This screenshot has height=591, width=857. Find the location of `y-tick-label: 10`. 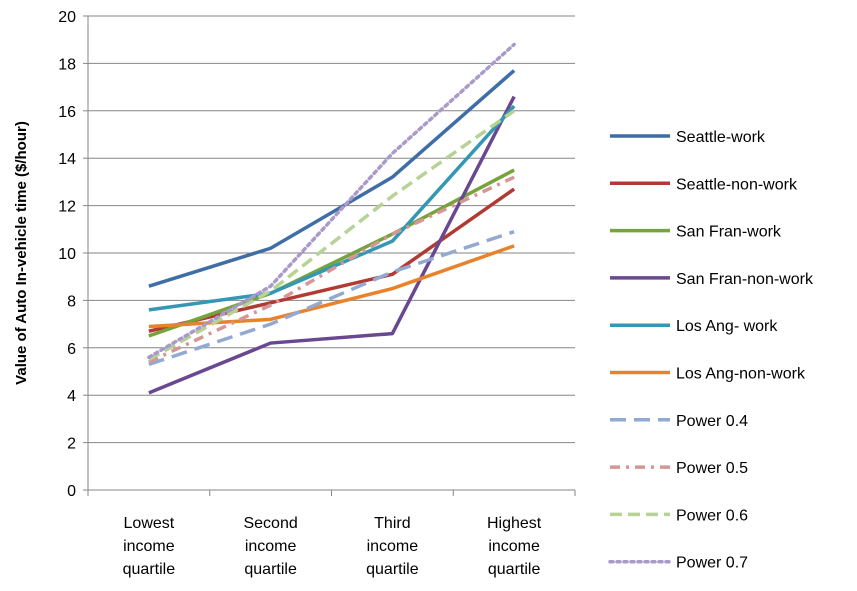

y-tick-label: 10 is located at coordinates (67, 254).